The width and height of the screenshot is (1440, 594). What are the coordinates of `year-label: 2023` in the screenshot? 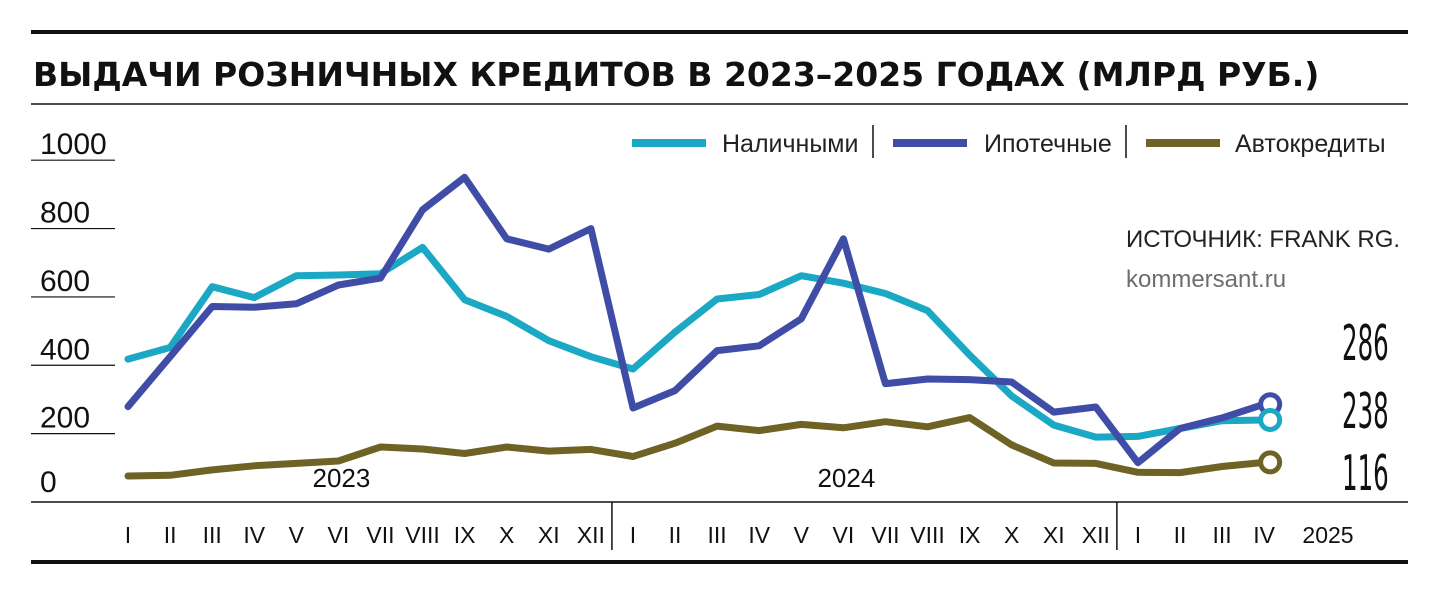 It's located at (342, 478).